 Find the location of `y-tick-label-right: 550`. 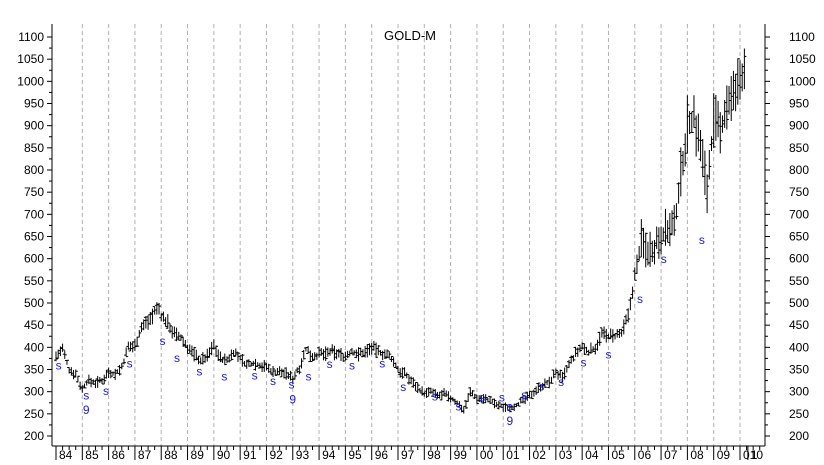

y-tick-label-right: 550 is located at coordinates (799, 281).